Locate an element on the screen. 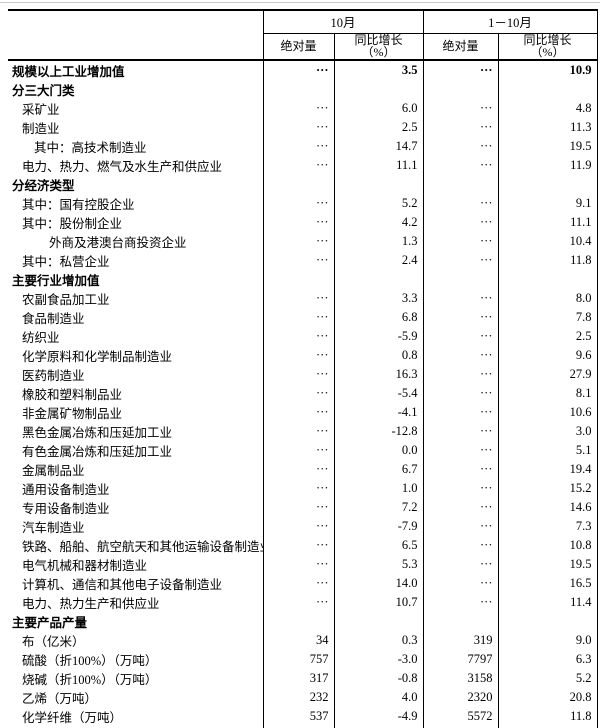 The image size is (600, 728). table-row: 采矿业 ··· 6.0 ··· 4.8 is located at coordinates (303, 108).